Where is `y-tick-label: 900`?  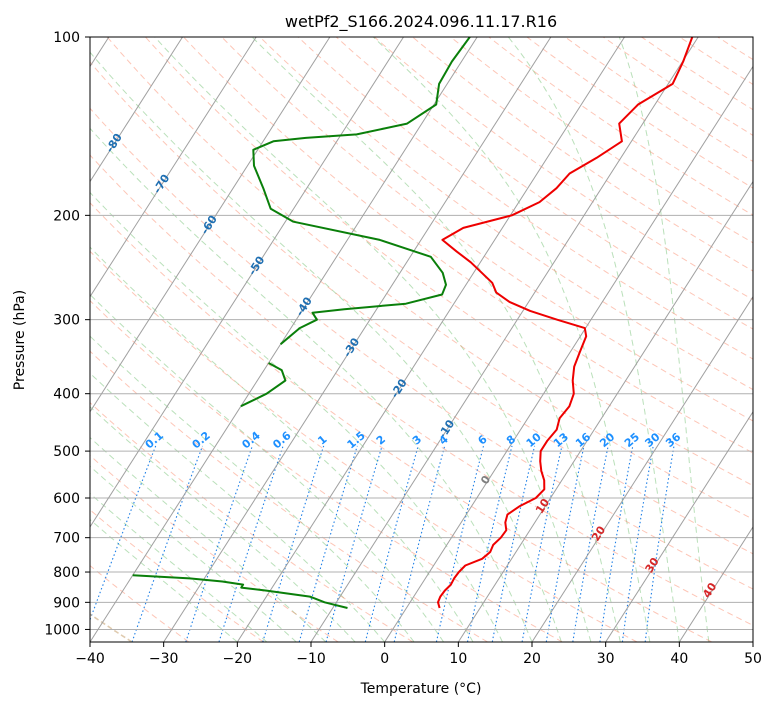
y-tick-label: 900 is located at coordinates (66, 603).